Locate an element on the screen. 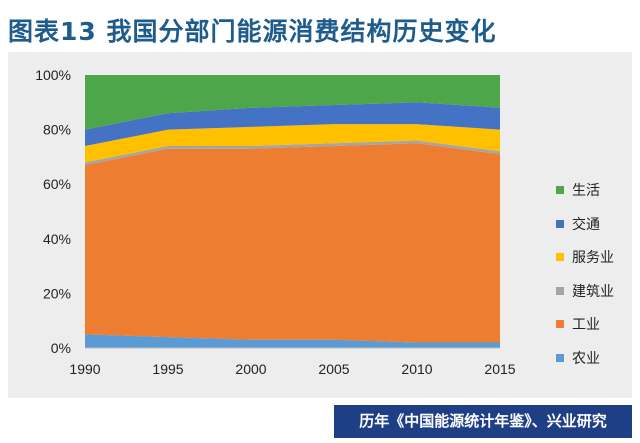 This screenshot has width=640, height=443. legend-item: 生活 is located at coordinates (585, 190).